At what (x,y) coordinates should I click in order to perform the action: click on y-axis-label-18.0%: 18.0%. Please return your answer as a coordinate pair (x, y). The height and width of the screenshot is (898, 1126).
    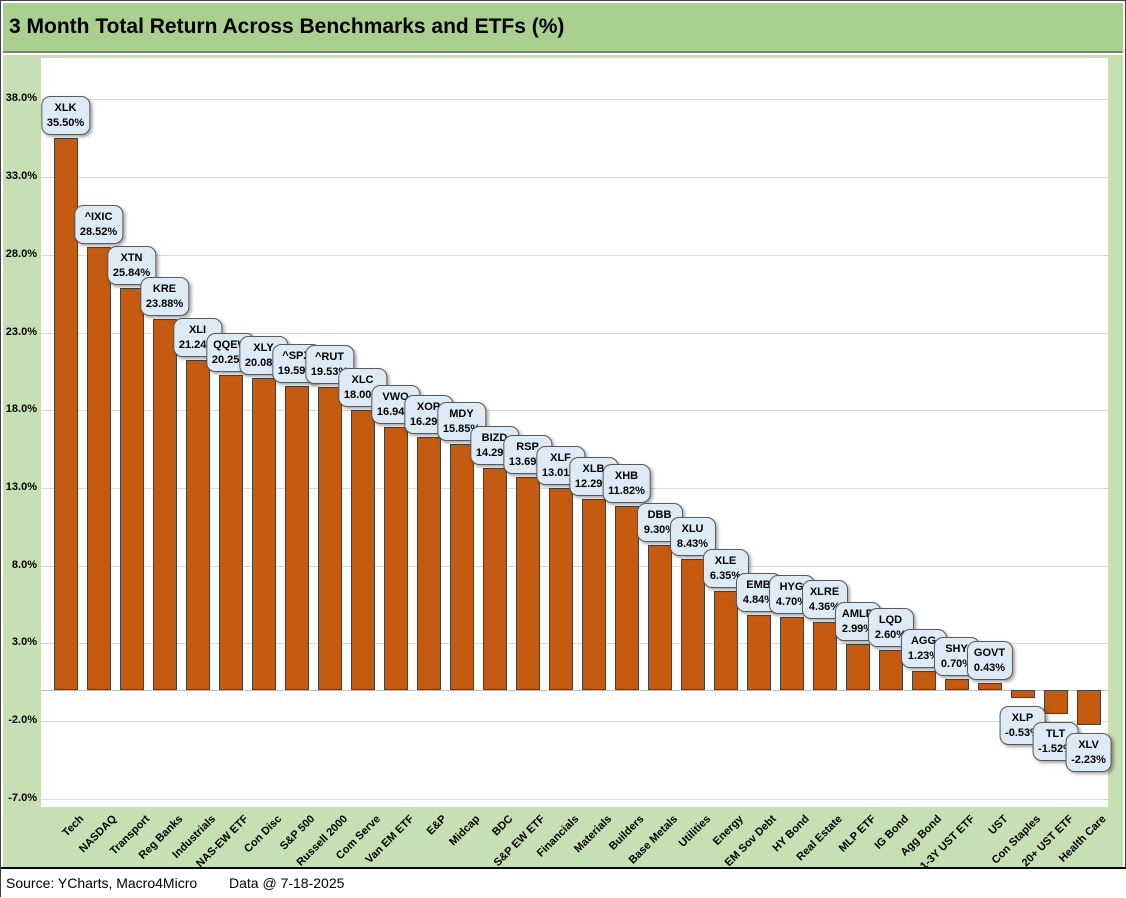
    Looking at the image, I should click on (21, 409).